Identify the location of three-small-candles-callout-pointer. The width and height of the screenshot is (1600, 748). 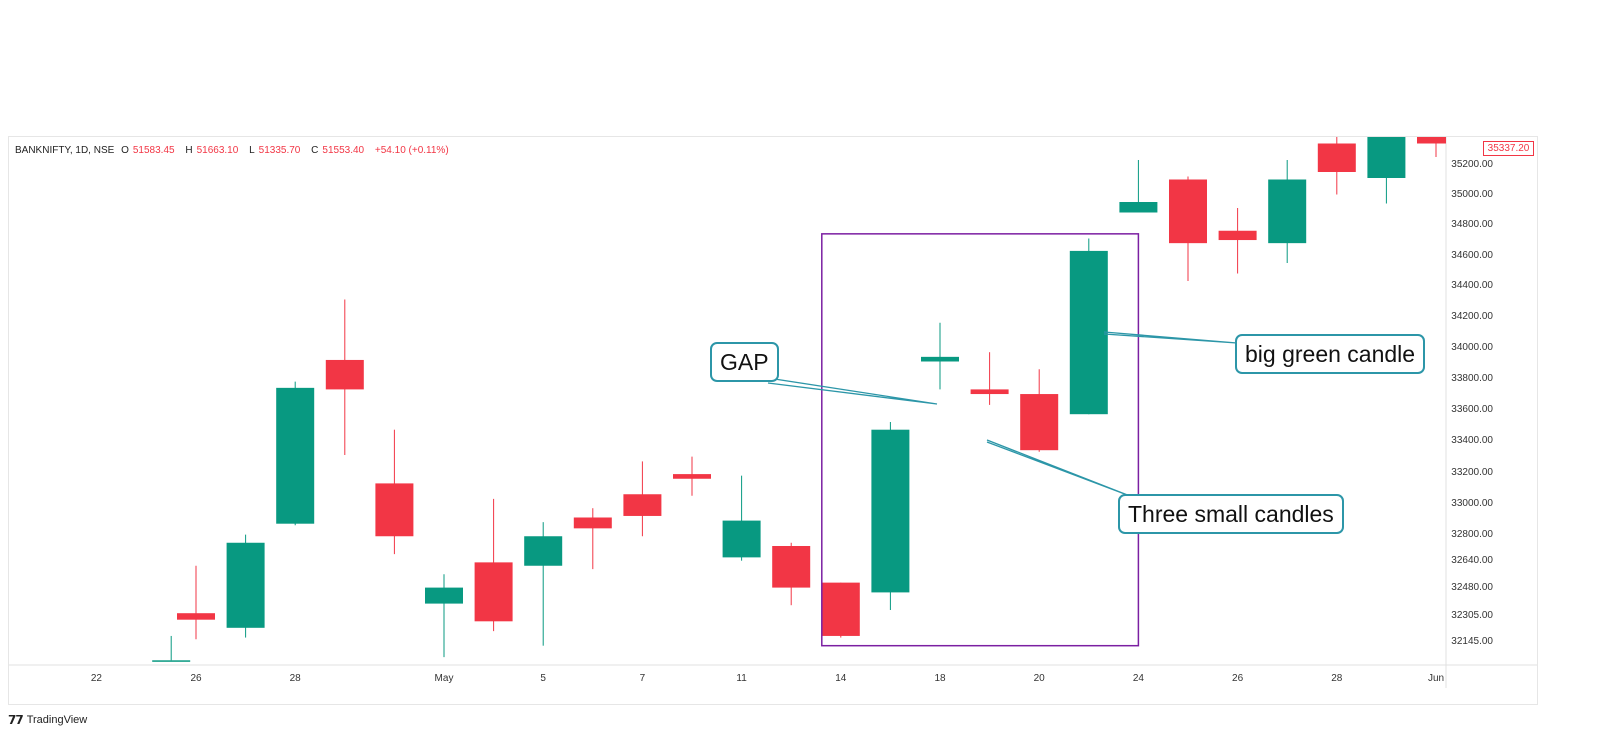
(1058, 468).